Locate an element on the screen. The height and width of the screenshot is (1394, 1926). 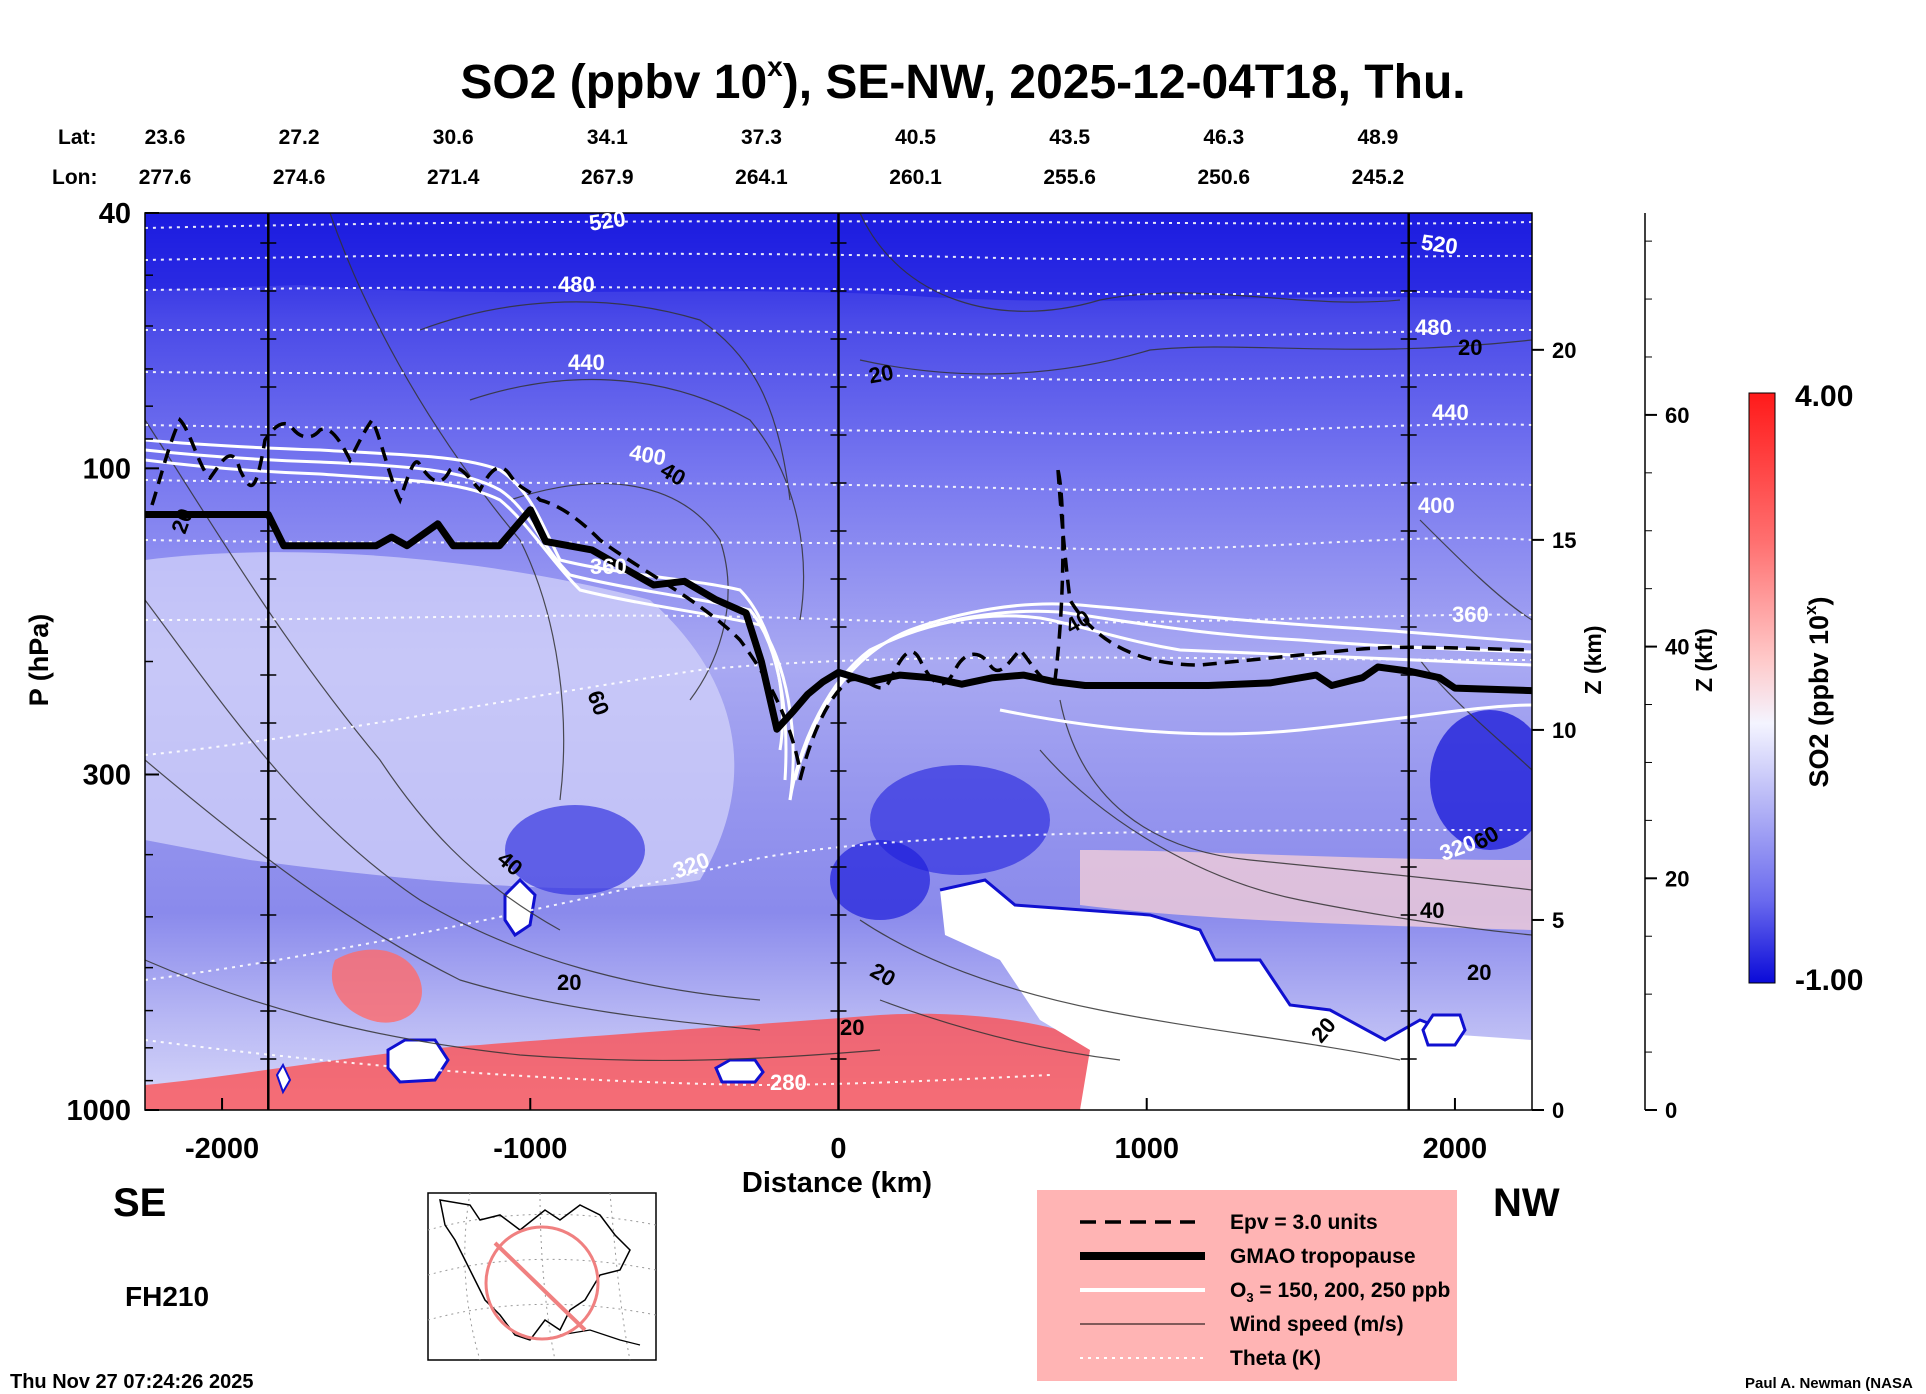
z-km-tick-label: 0 is located at coordinates (1558, 1110).